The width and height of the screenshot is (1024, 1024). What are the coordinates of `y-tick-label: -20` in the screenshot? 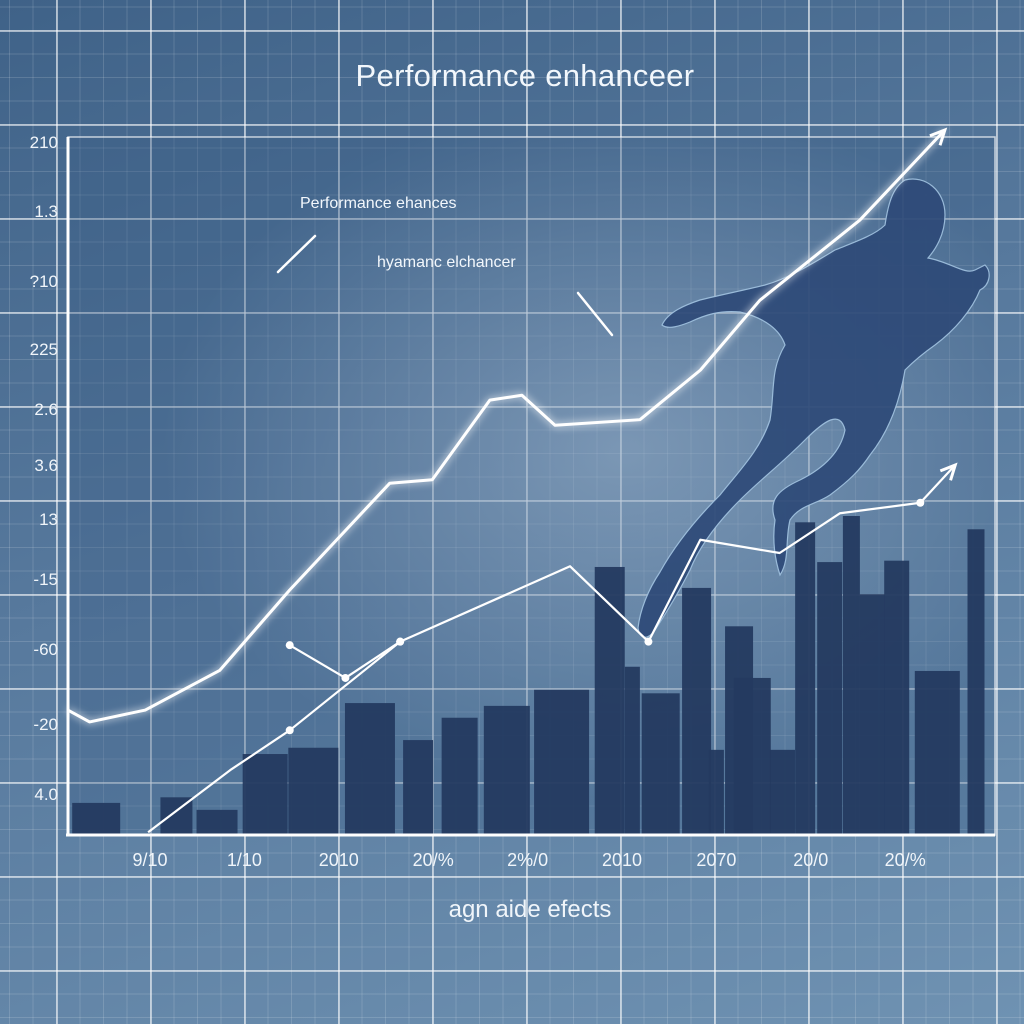 It's located at (45, 724).